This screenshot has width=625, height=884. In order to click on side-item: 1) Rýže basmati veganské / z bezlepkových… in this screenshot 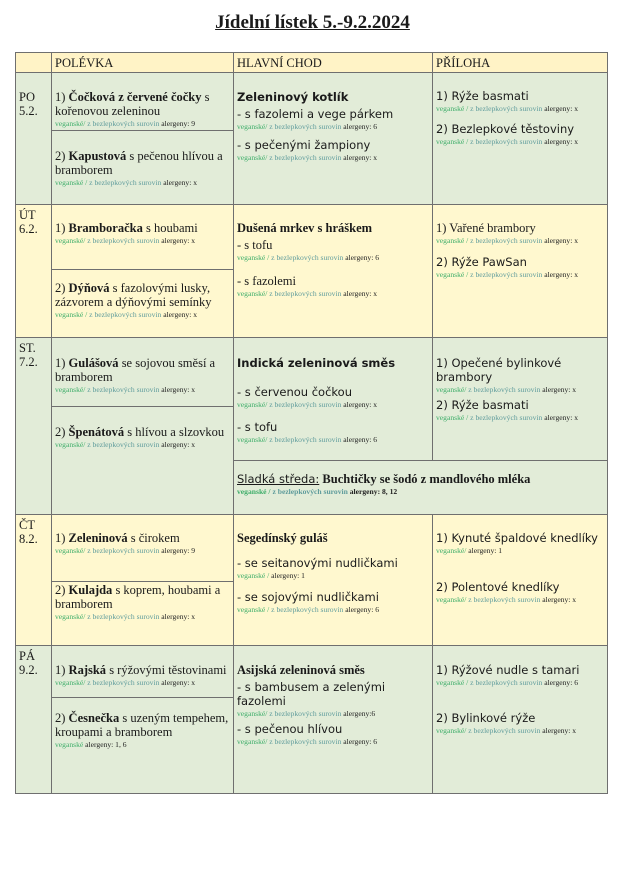, I will do `click(520, 101)`.